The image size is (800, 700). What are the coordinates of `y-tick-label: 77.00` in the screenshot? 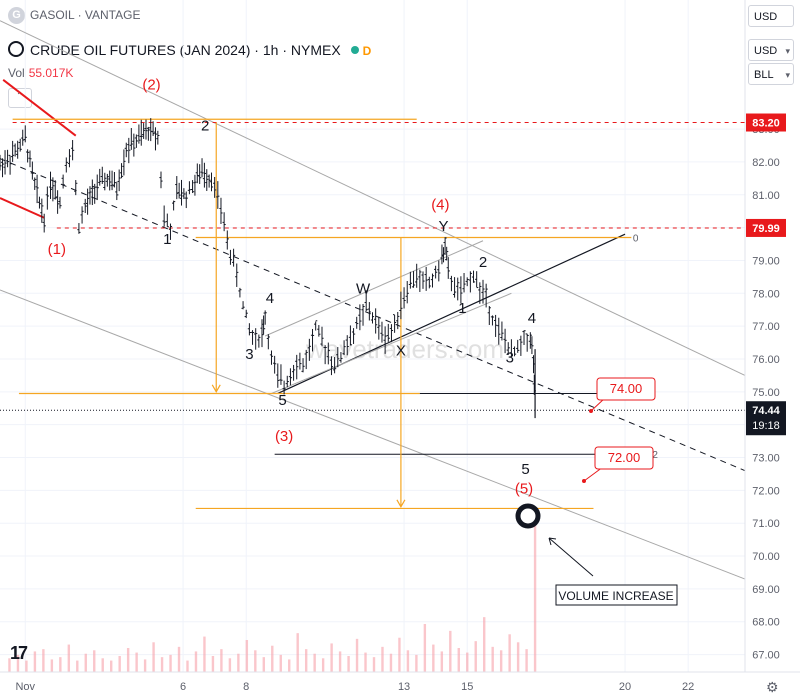 It's located at (766, 327).